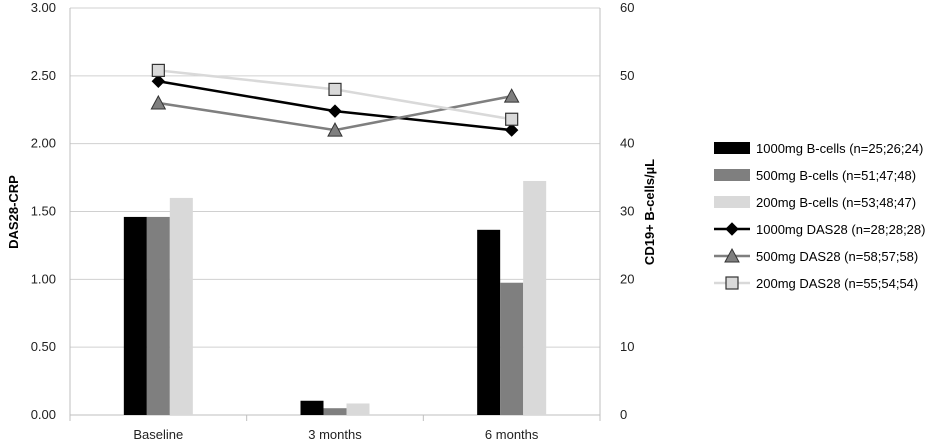 The width and height of the screenshot is (945, 442). What do you see at coordinates (627, 7) in the screenshot?
I see `right-tick-label: 60` at bounding box center [627, 7].